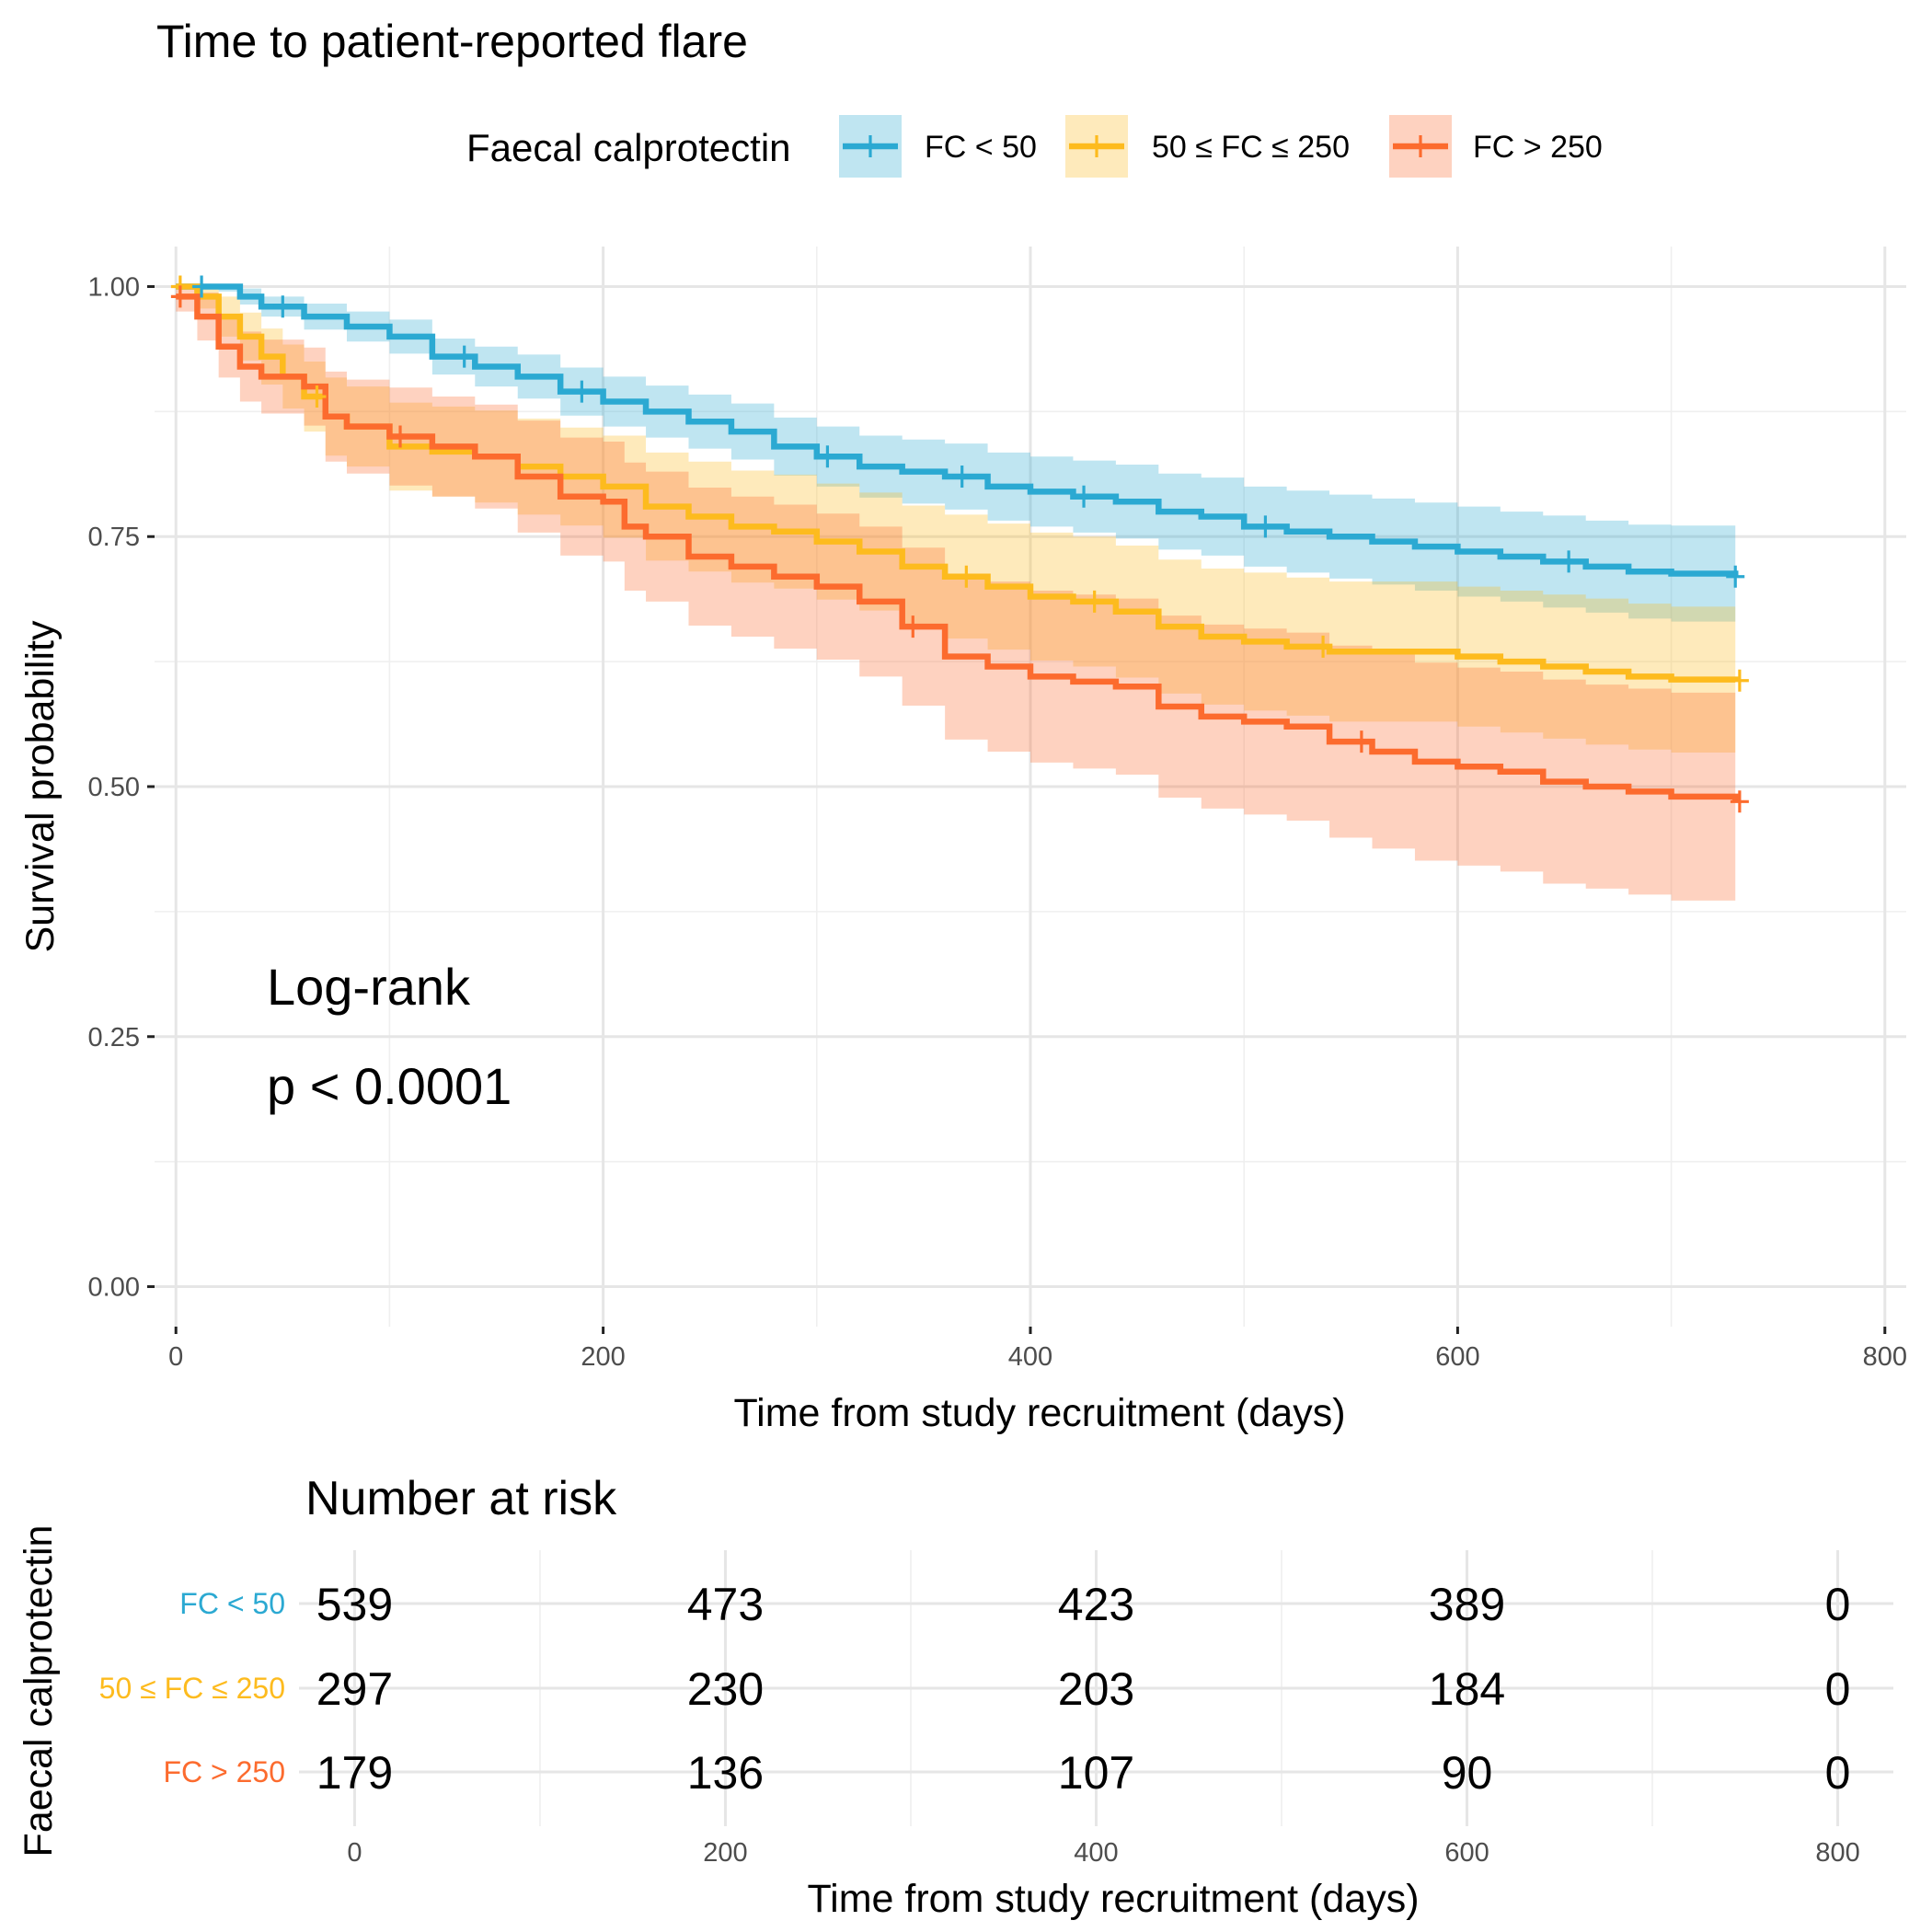 The height and width of the screenshot is (1932, 1932). I want to click on x-tick-label: 600, so click(1457, 1357).